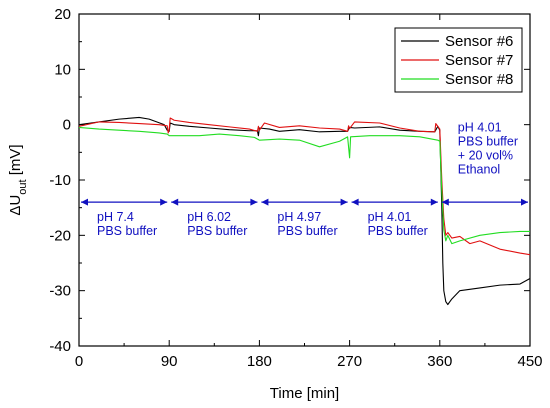 The height and width of the screenshot is (408, 550). I want to click on y-axis-title: ΔUout [mV], so click(18, 179).